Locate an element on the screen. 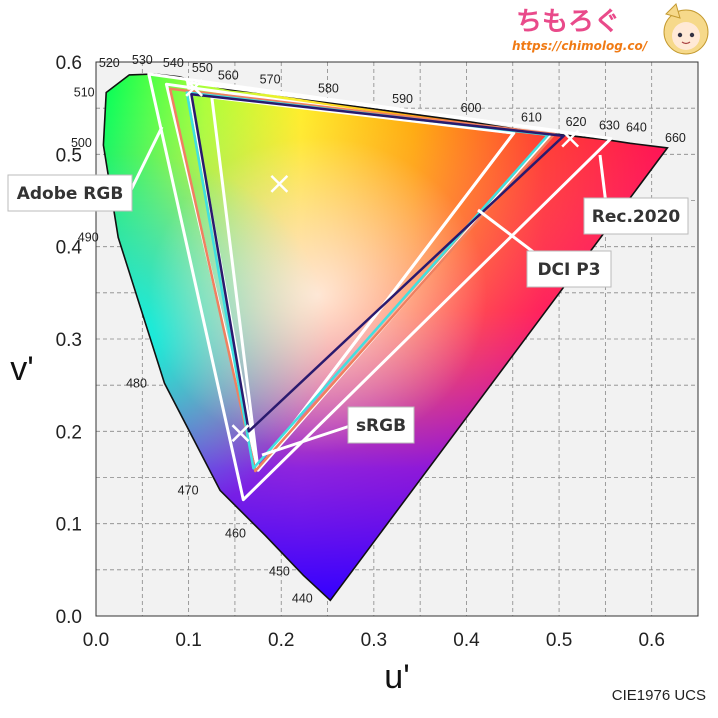  x-tick-label: 0.4 is located at coordinates (466, 640).